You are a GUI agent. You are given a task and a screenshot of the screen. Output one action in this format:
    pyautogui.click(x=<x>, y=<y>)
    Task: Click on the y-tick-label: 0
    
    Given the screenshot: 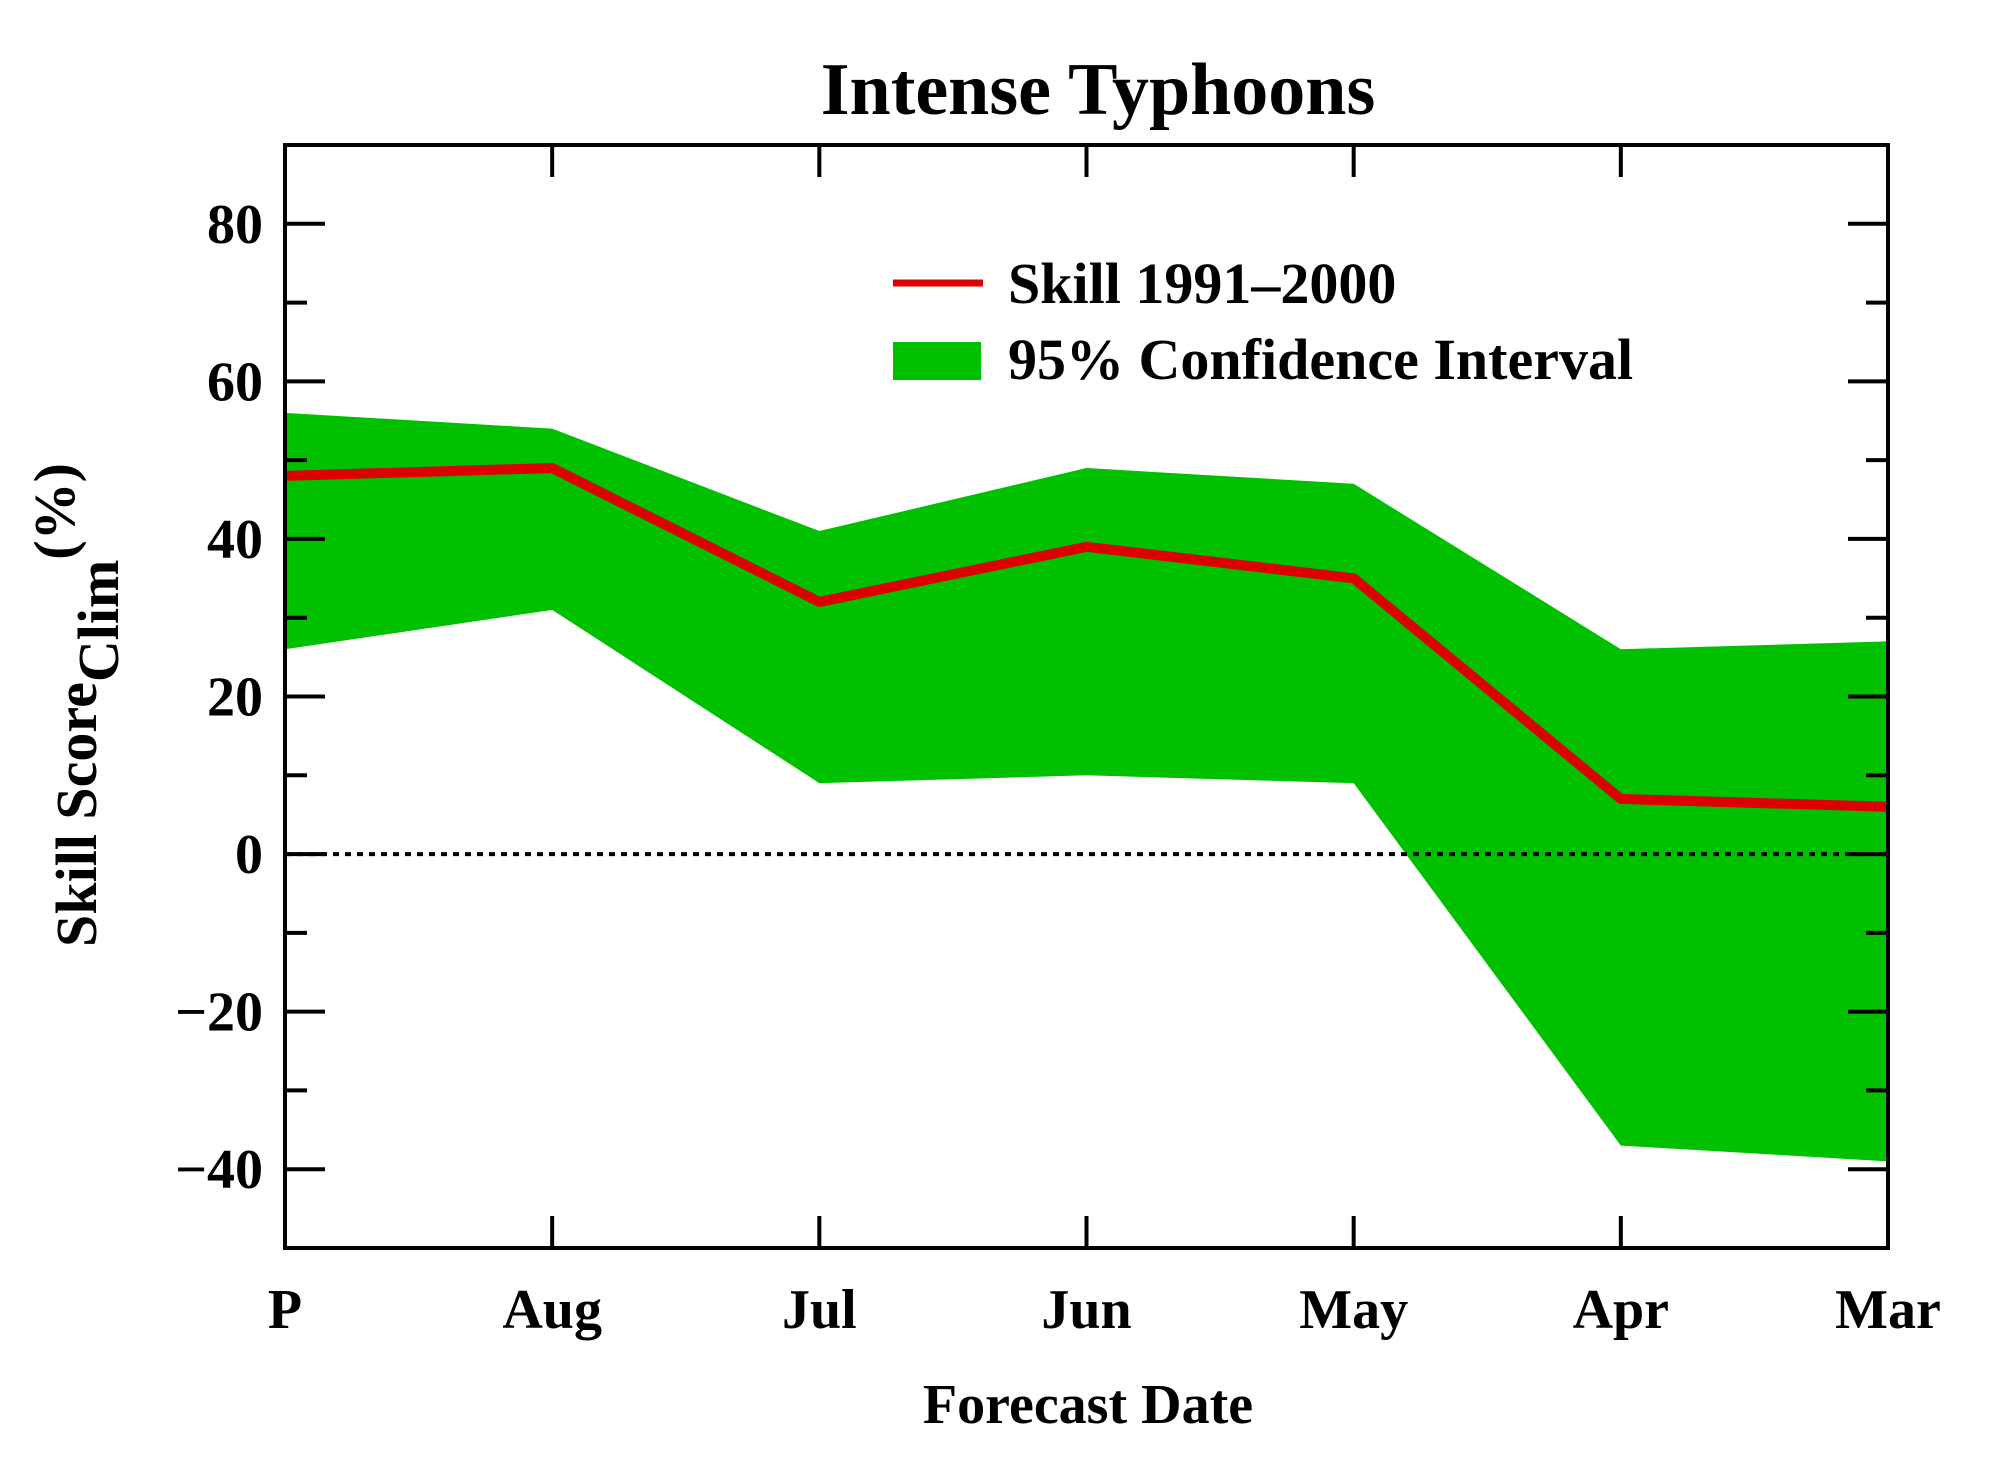 What is the action you would take?
    pyautogui.click(x=249, y=855)
    